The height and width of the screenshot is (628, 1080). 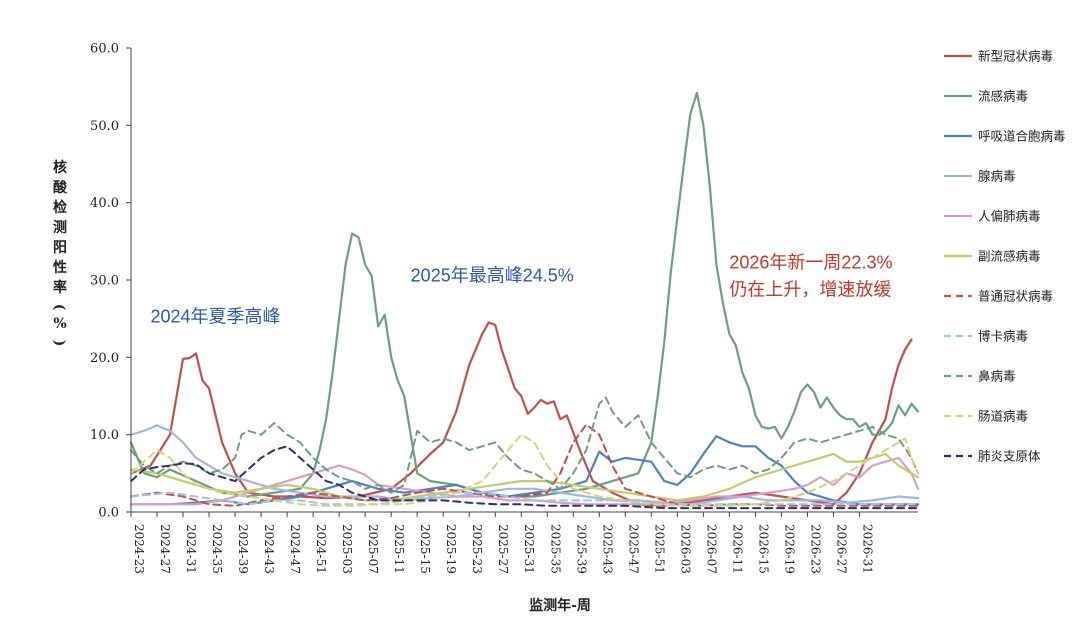 I want to click on legend-label: 副流感病毒, so click(x=1009, y=256).